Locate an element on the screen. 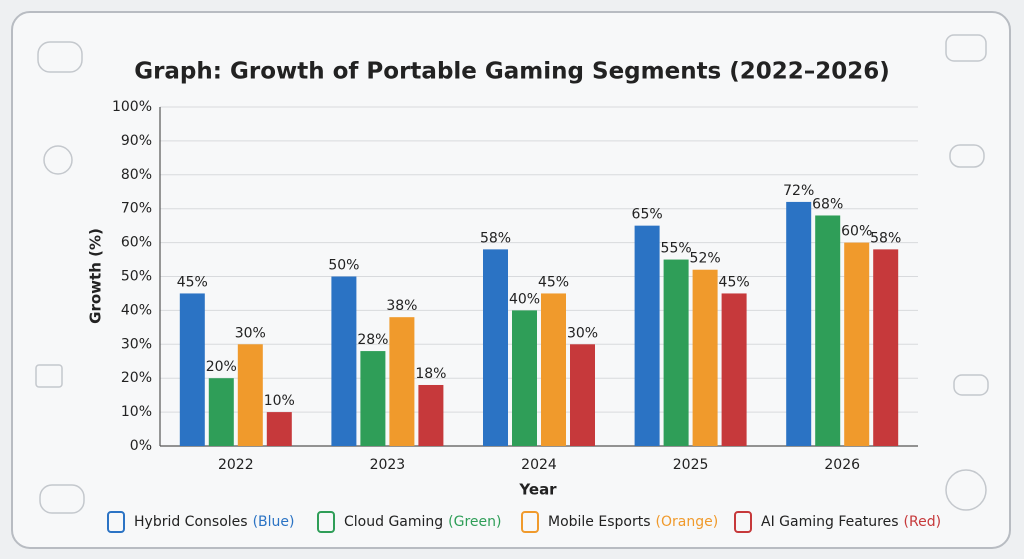 This screenshot has height=559, width=1024. legend-entry: AI Gaming Features (Red) is located at coordinates (851, 522).